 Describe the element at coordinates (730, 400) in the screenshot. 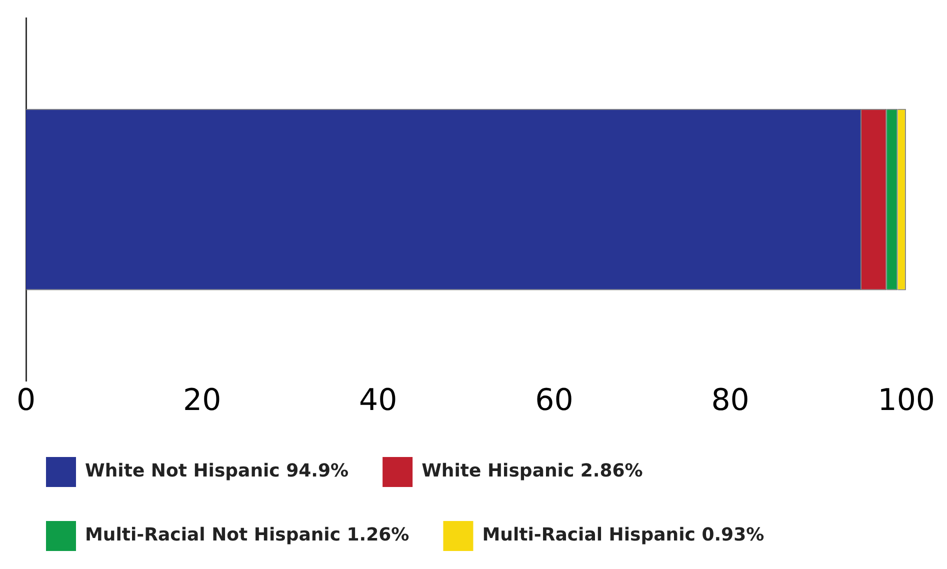

I see `x-tick-label: 80` at that location.